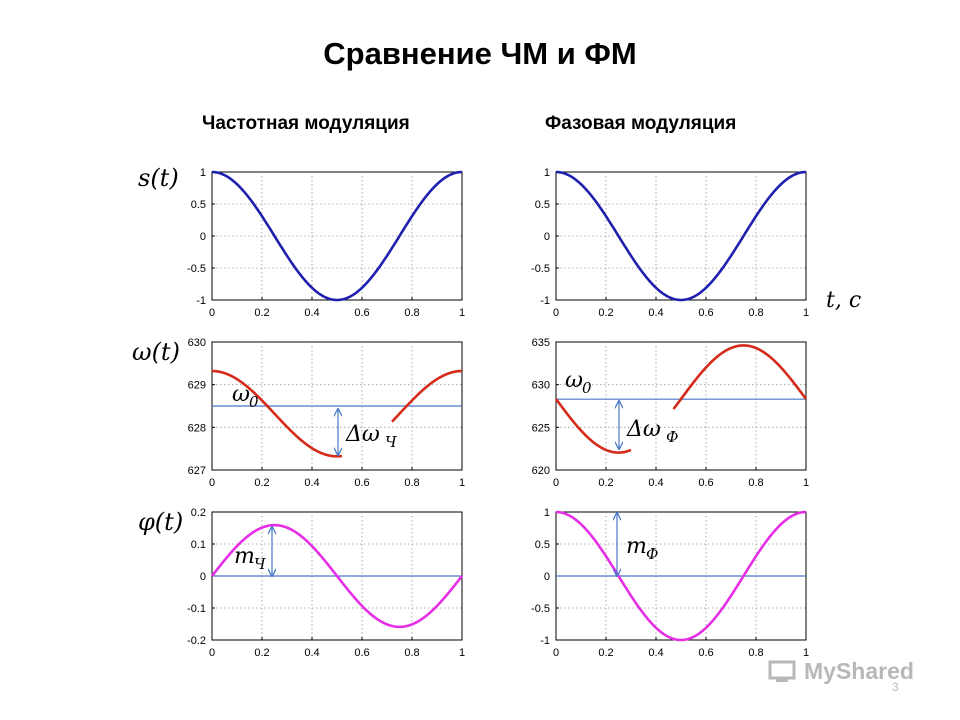 Image resolution: width=960 pixels, height=720 pixels. I want to click on delta-omega-label-pm: Δω Ф, so click(652, 431).